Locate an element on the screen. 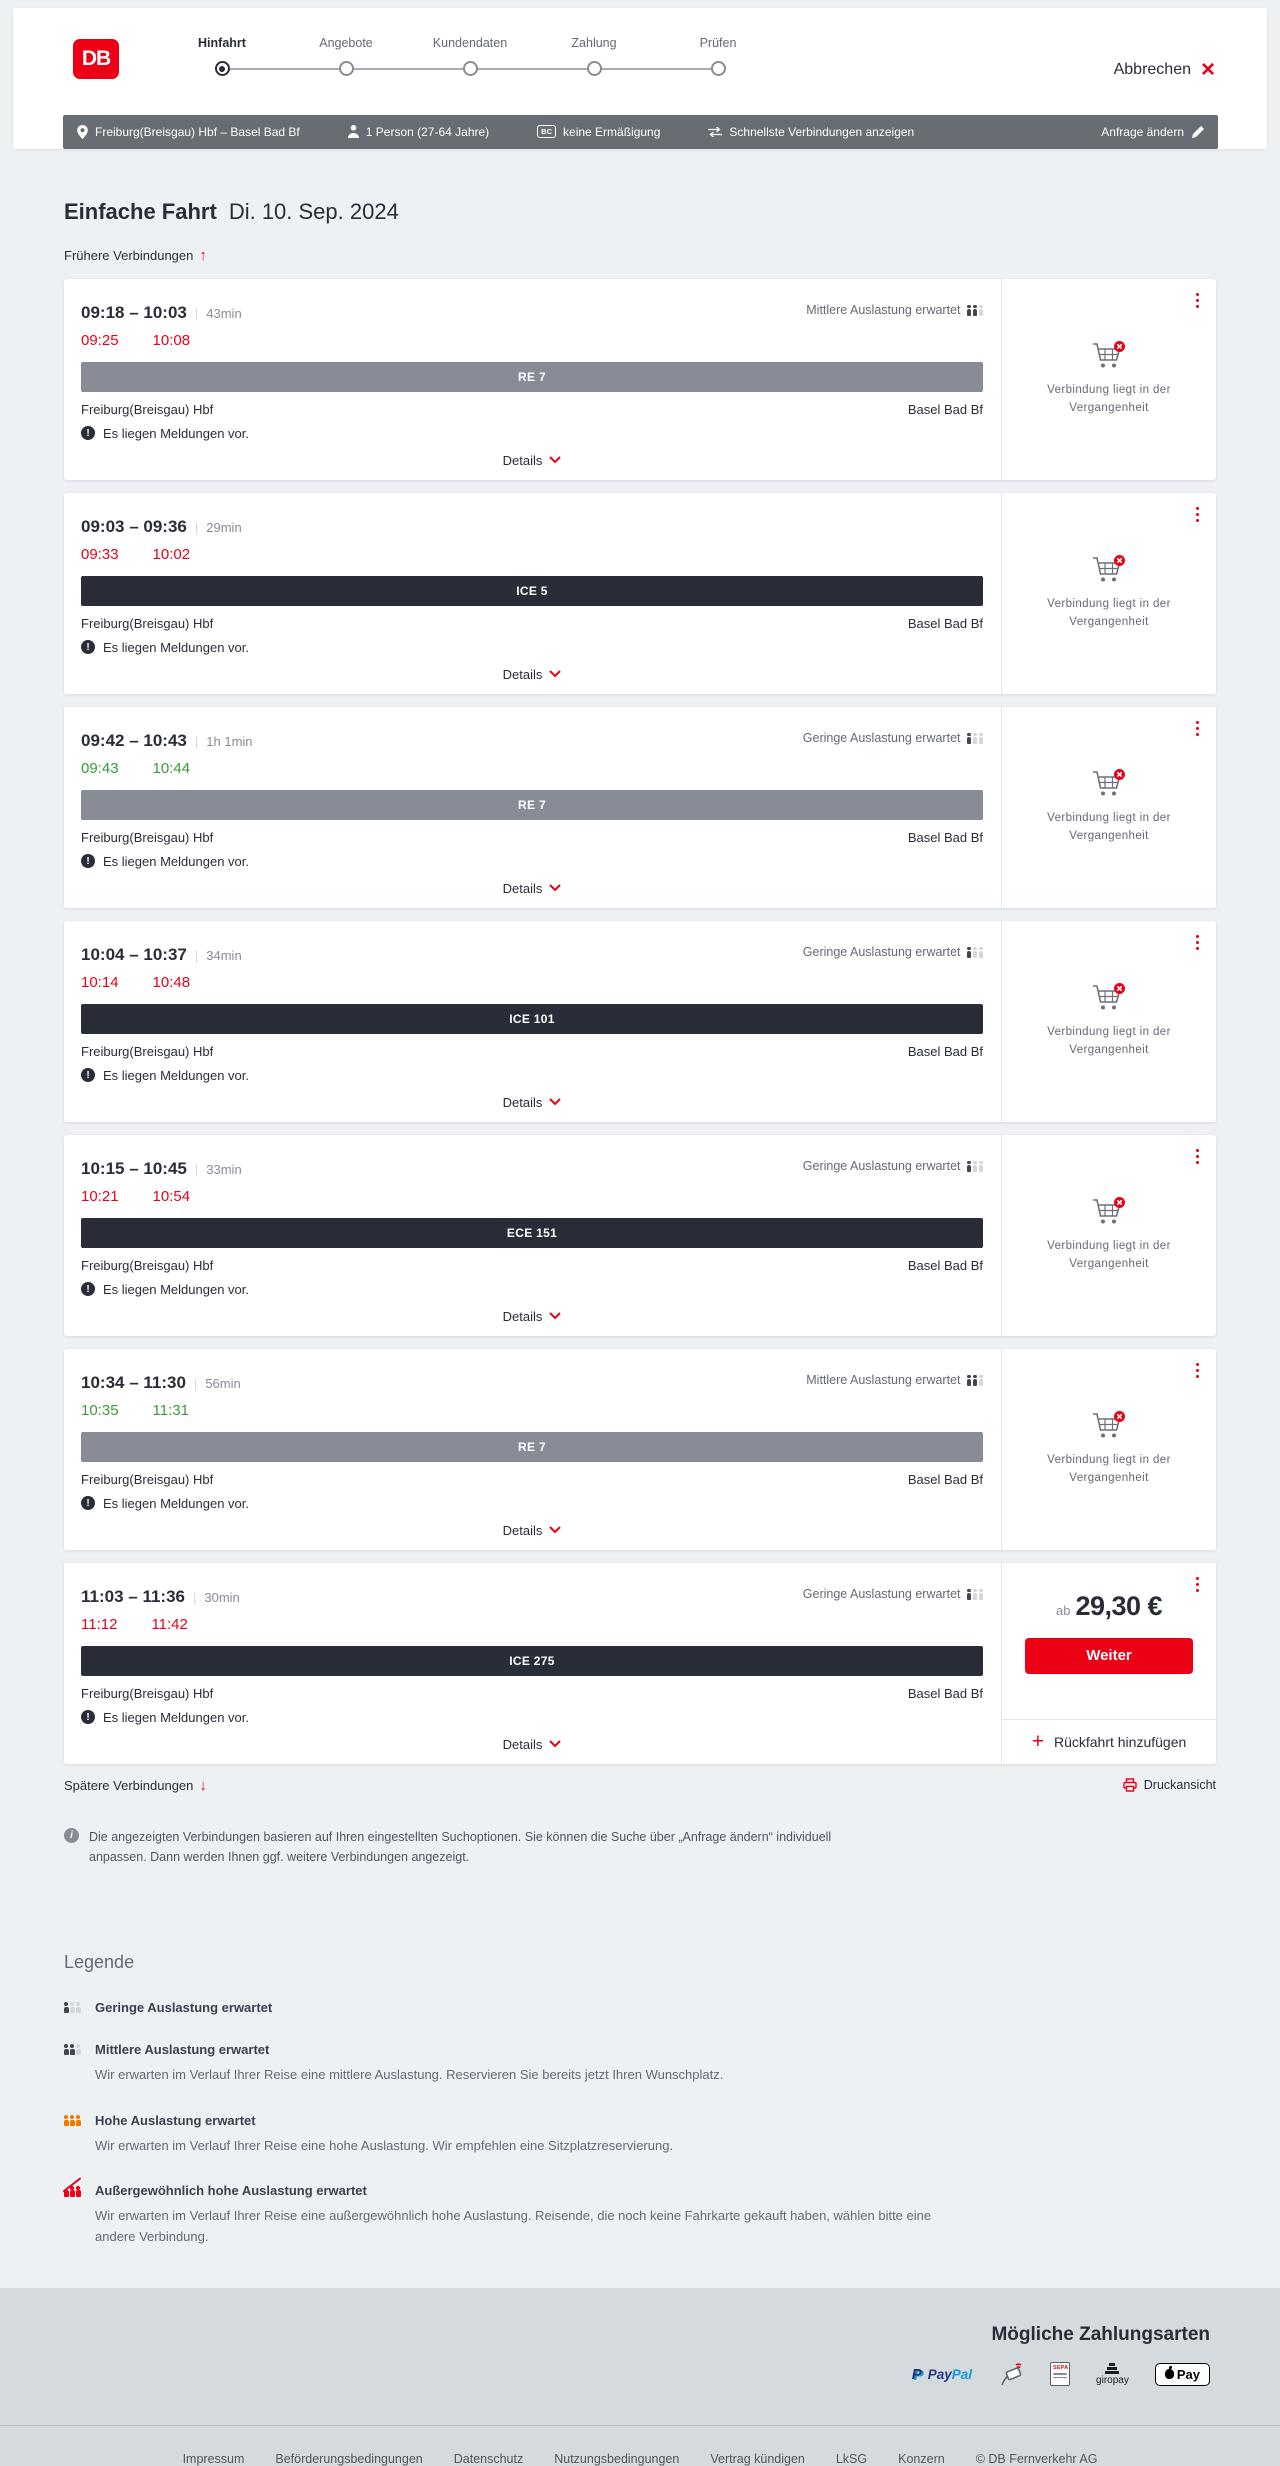 Image resolution: width=1280 pixels, height=2466 pixels. realtime-times: 09:25 10:08 is located at coordinates (532, 340).